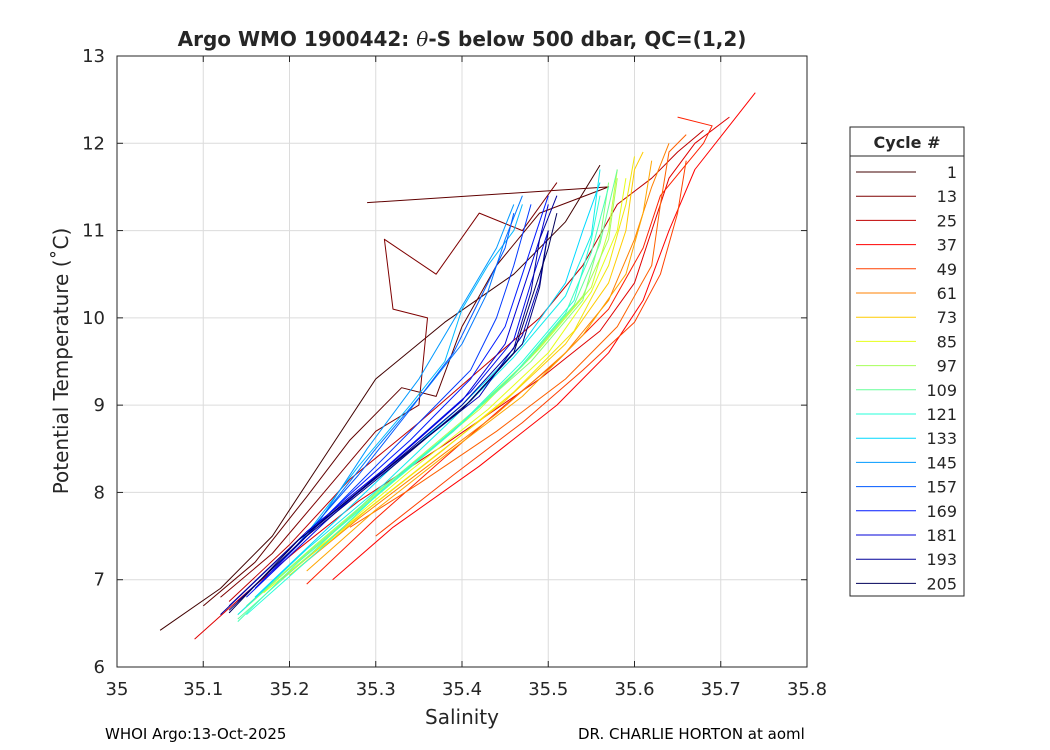  I want to click on y-tick-label: 8, so click(99, 492).